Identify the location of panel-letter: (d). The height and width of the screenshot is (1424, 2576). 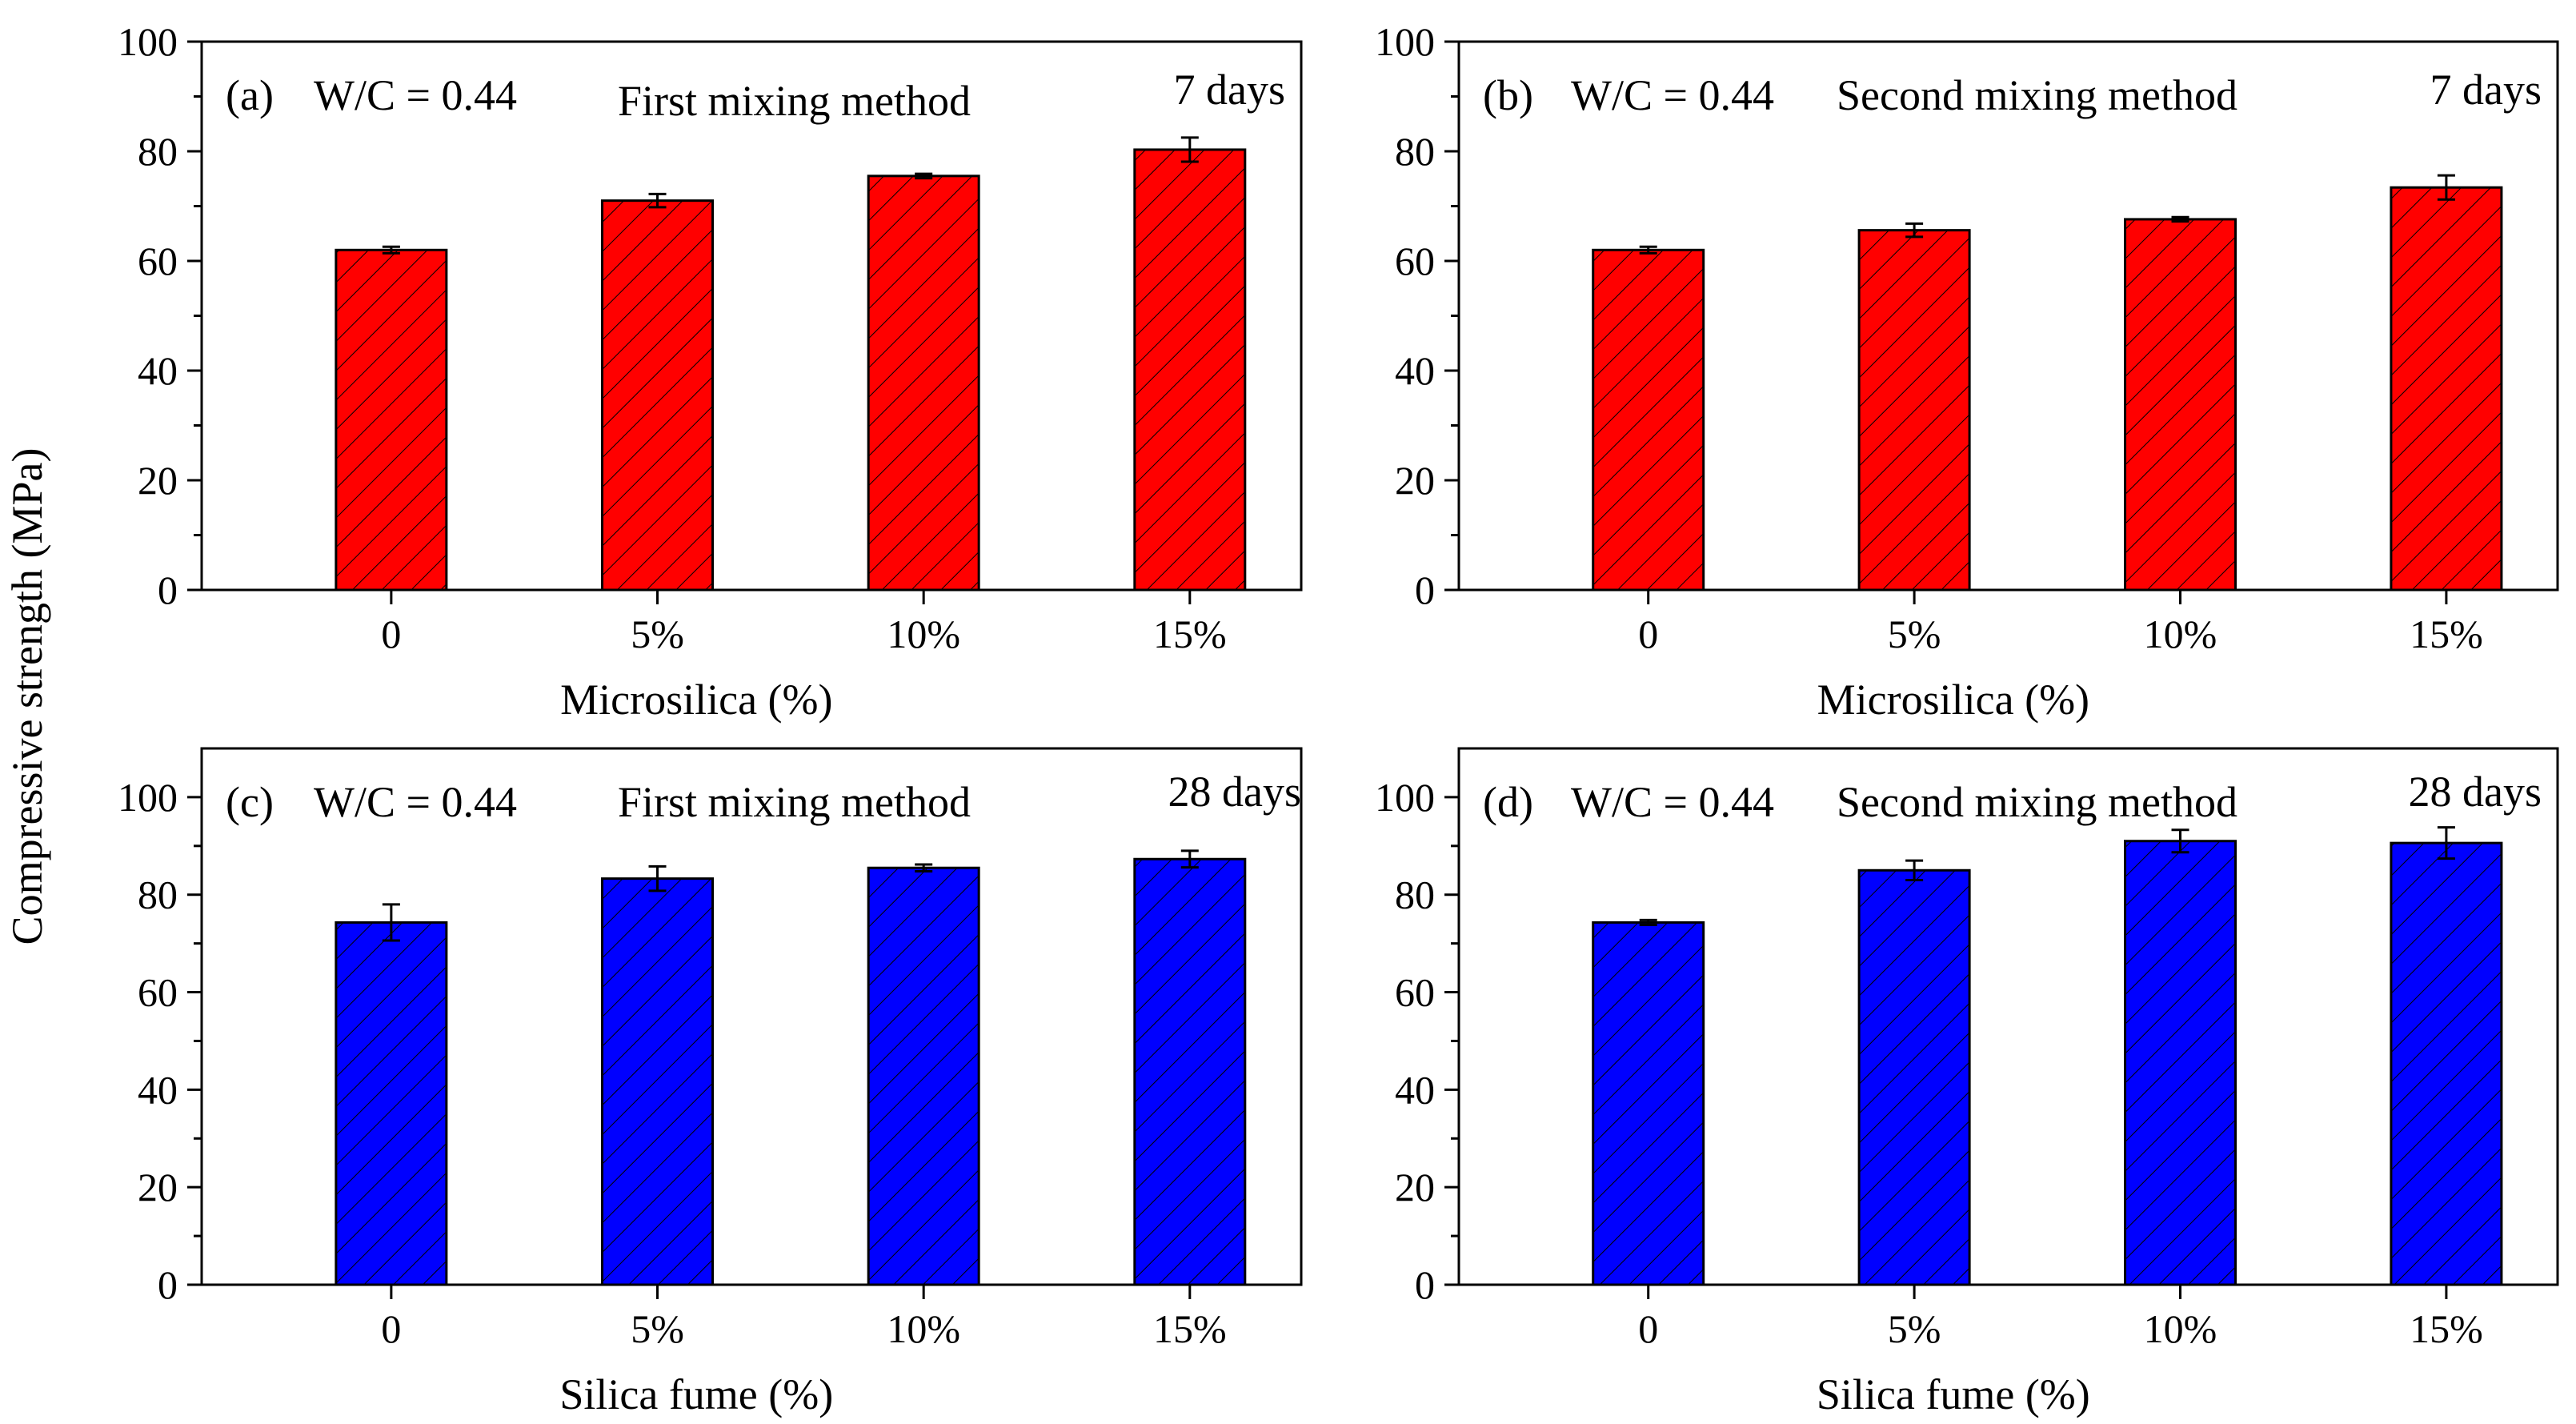
(1508, 802).